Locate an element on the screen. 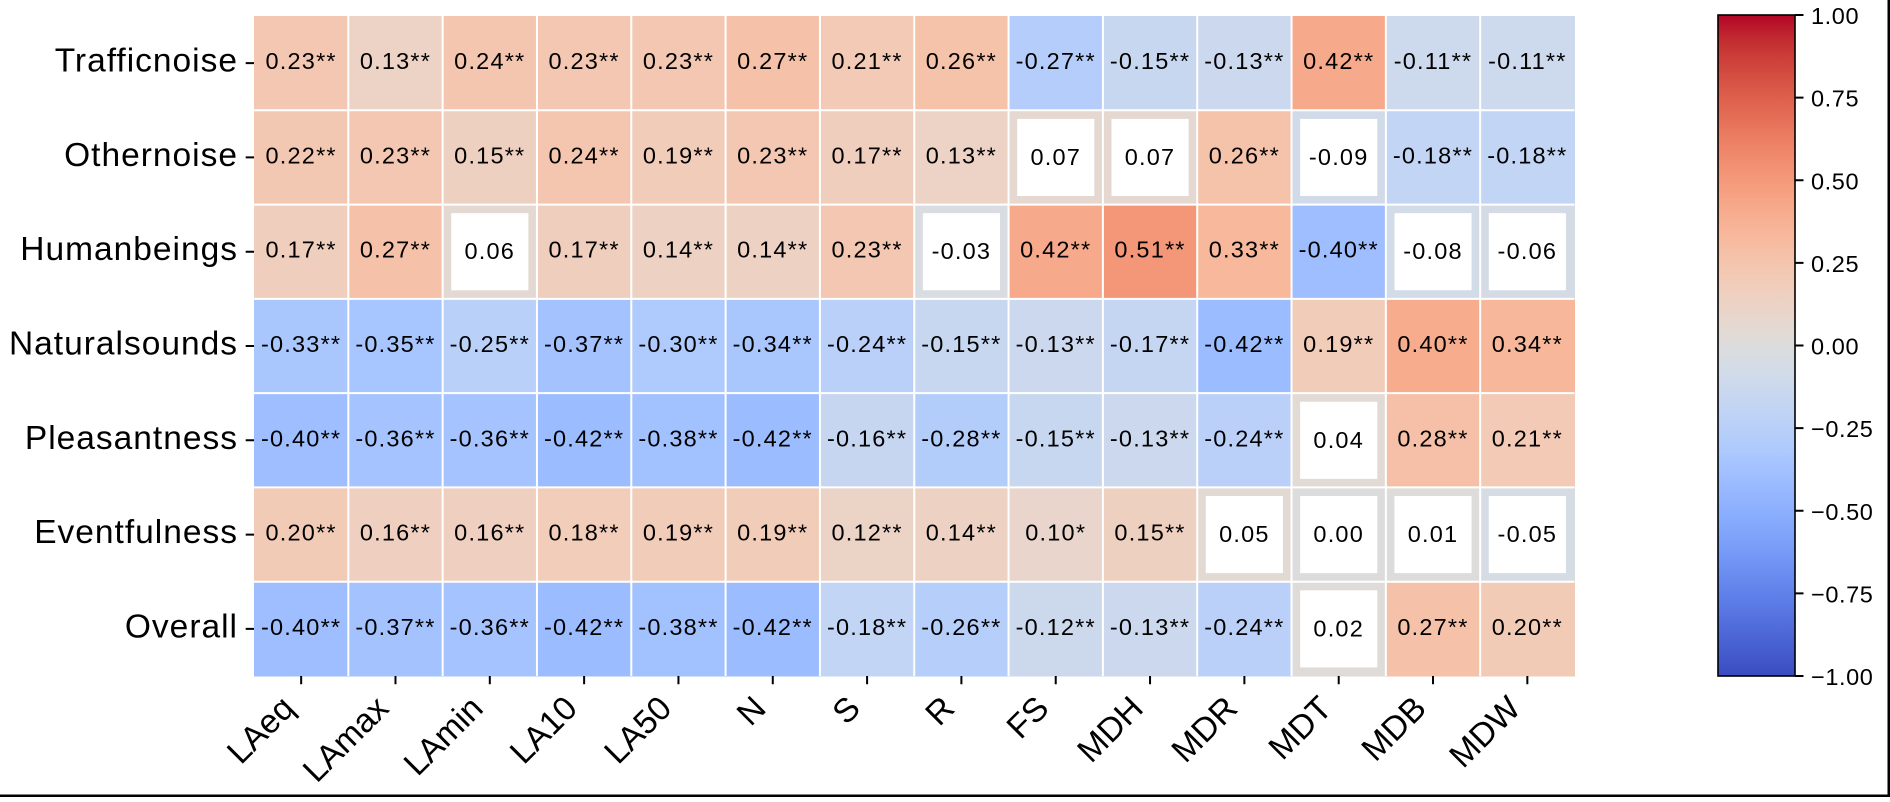 The width and height of the screenshot is (1890, 802). svg-text: −0.25 is located at coordinates (1842, 429).